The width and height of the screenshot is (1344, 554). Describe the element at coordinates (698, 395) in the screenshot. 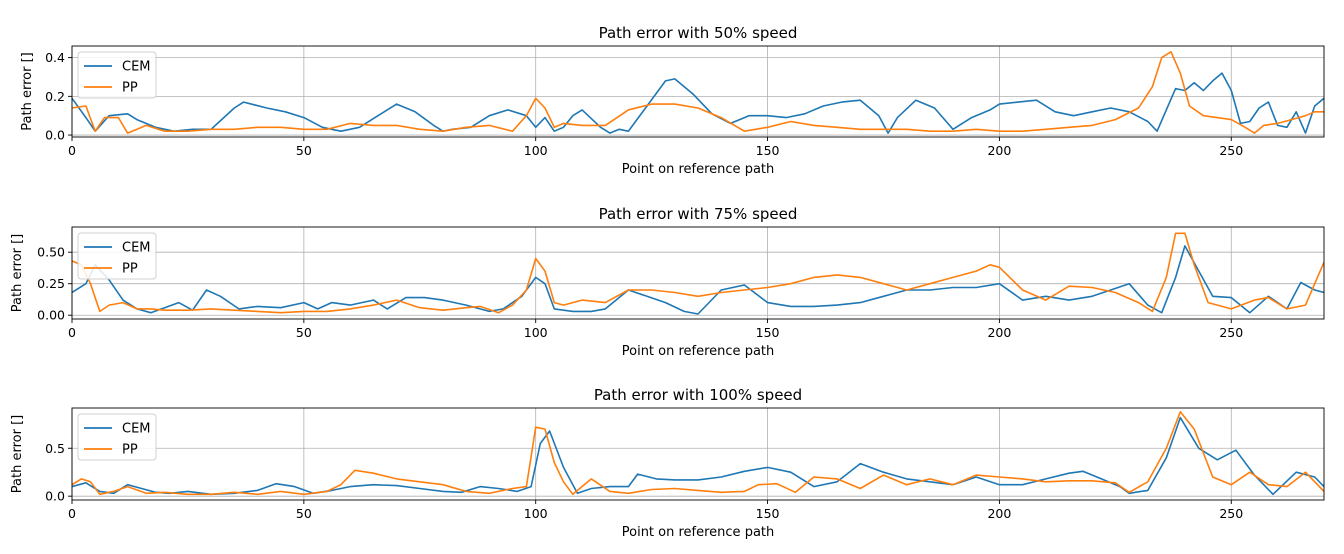

I see `chart-title: Path error with 100% speed` at that location.